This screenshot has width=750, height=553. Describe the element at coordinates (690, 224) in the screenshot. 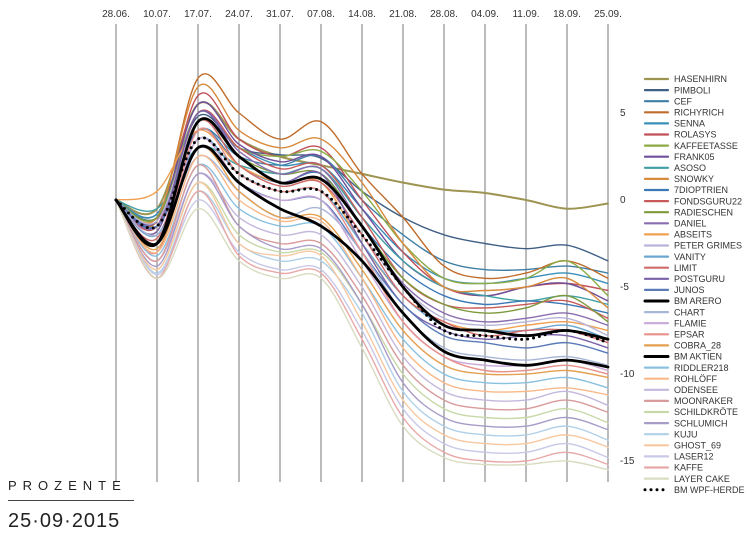

I see `legend-label-daniel: DANIEL` at that location.